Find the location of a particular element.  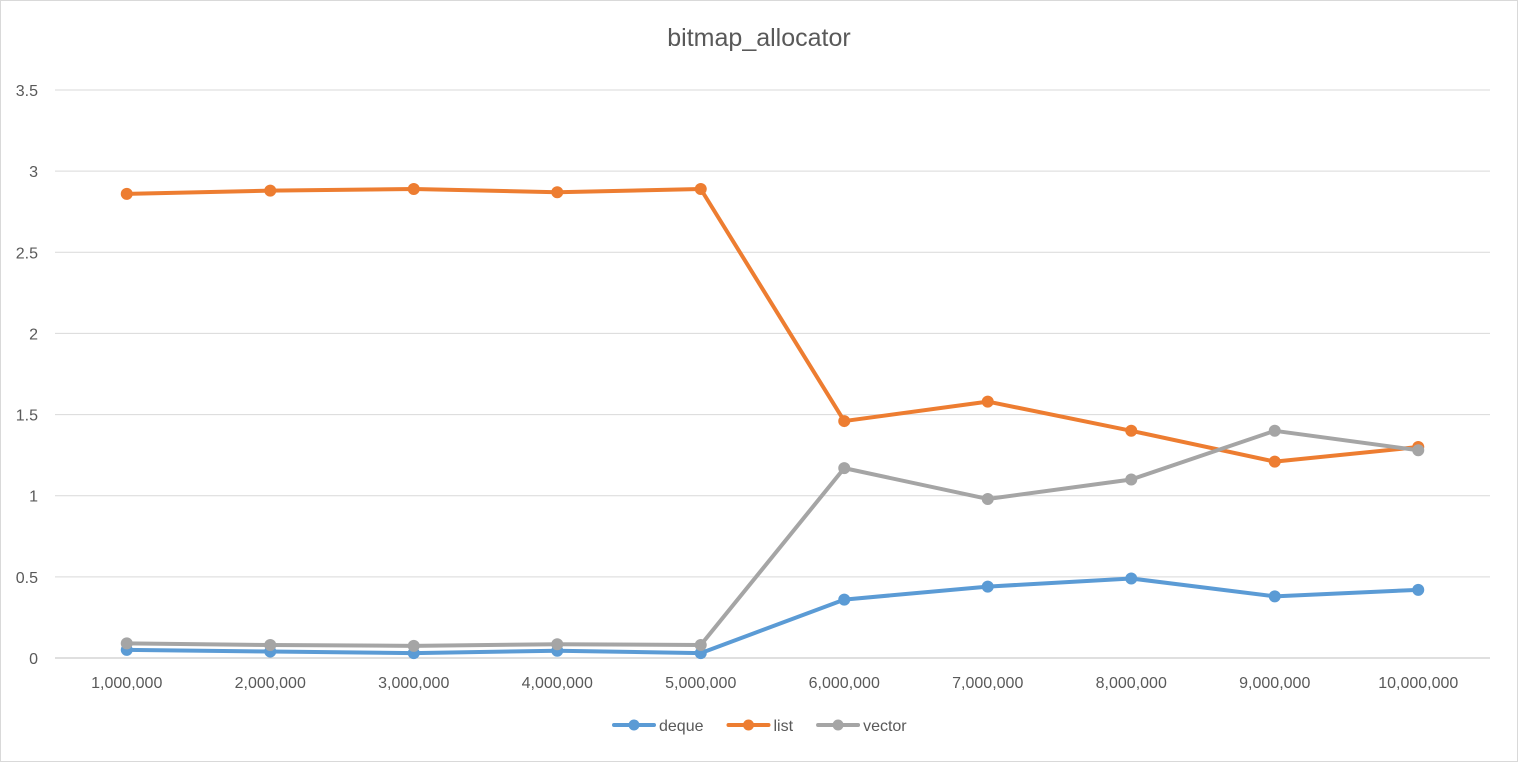

x-tick-label: 1,000,000 is located at coordinates (126, 683).